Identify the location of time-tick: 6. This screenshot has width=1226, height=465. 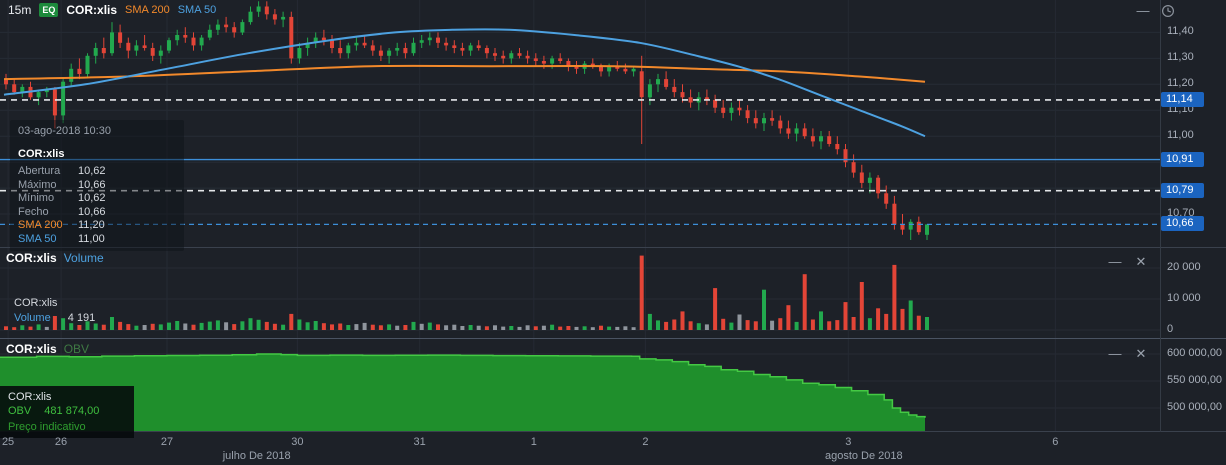
(1055, 442).